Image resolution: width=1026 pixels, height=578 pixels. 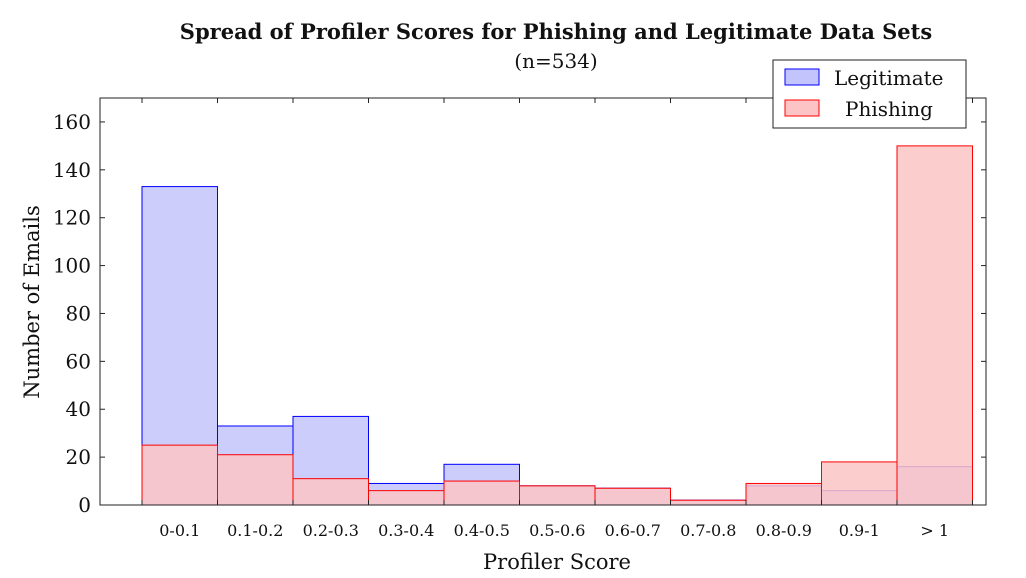 What do you see at coordinates (708, 530) in the screenshot?
I see `x-tick-label: 0.7-0.8` at bounding box center [708, 530].